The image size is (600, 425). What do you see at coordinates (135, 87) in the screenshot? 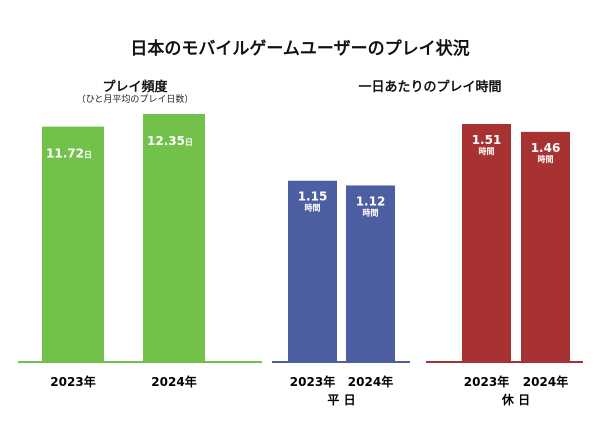
I see `chart-frequency-title: プレイ頻度` at bounding box center [135, 87].